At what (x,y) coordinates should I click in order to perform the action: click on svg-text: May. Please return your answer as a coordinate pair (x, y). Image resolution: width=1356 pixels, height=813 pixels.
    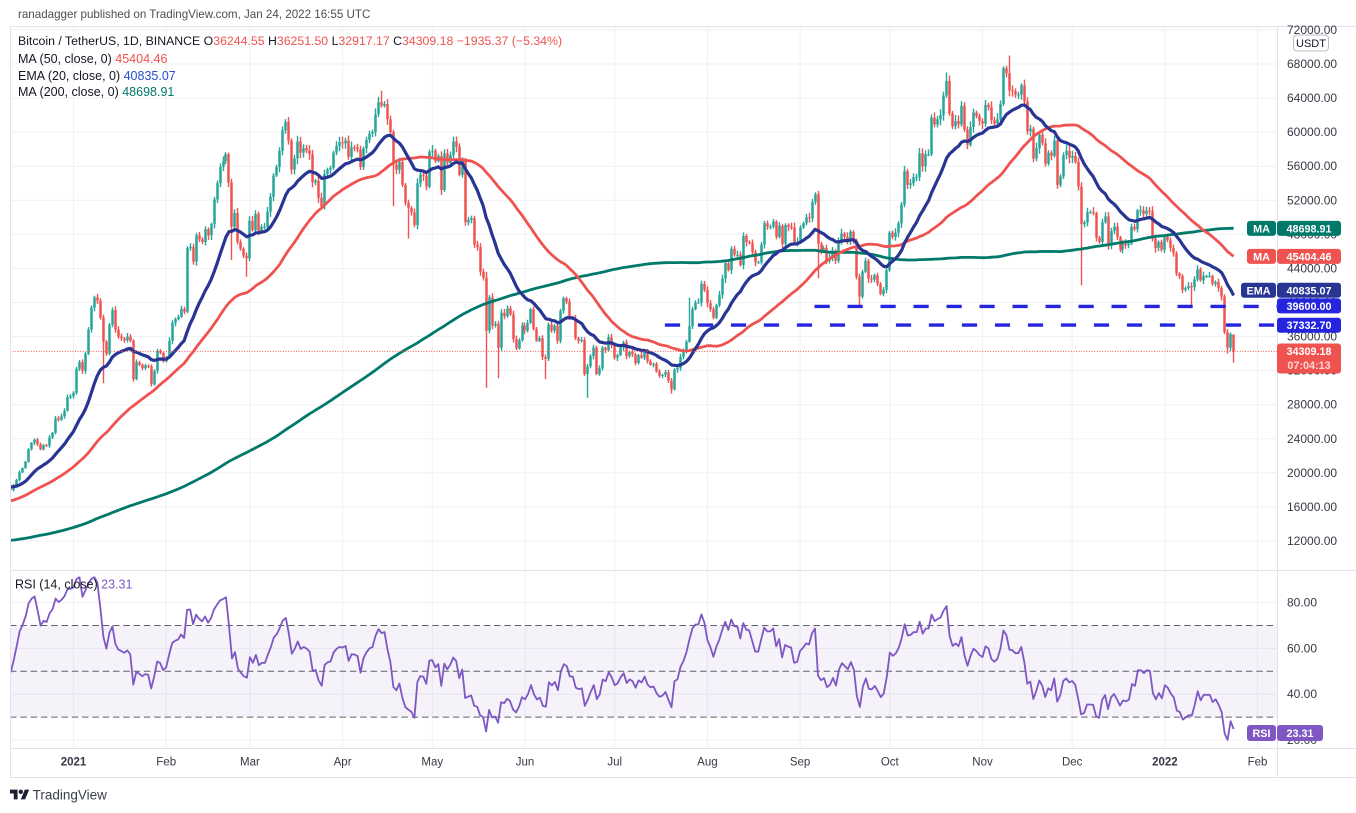
    Looking at the image, I should click on (432, 763).